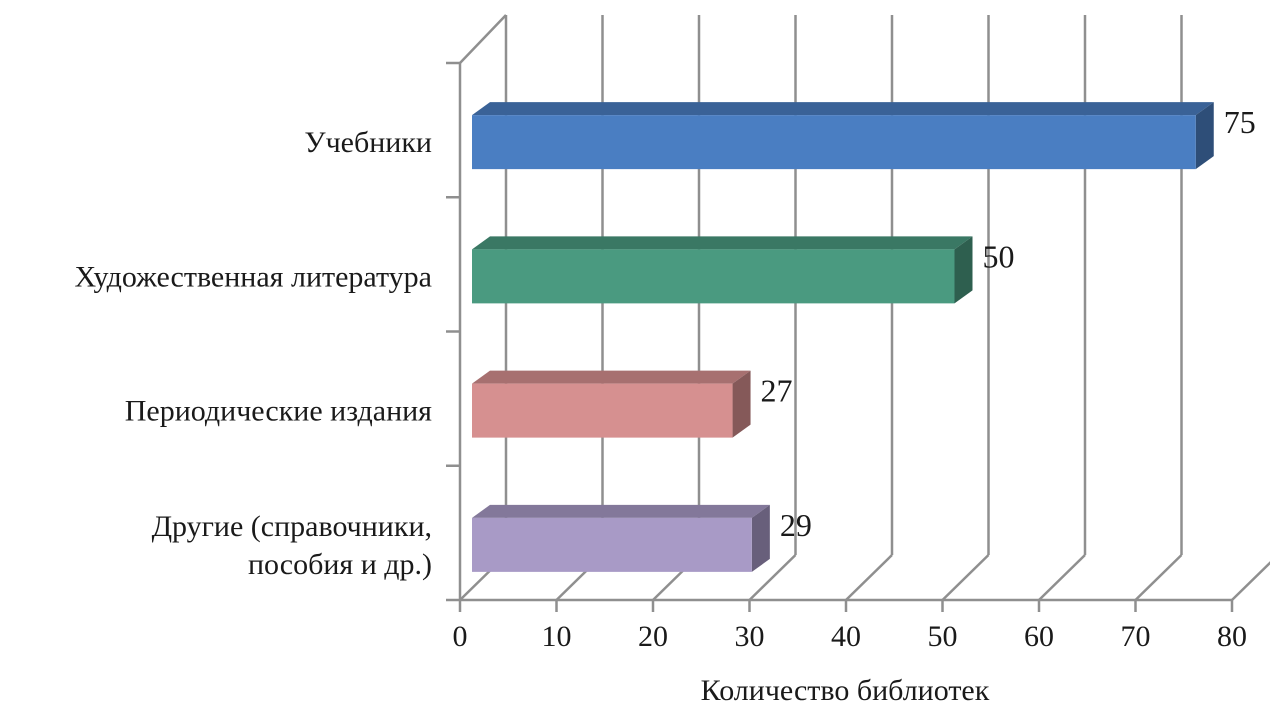 The image size is (1270, 705). Describe the element at coordinates (1232, 636) in the screenshot. I see `x-tick-label-8: 80` at that location.